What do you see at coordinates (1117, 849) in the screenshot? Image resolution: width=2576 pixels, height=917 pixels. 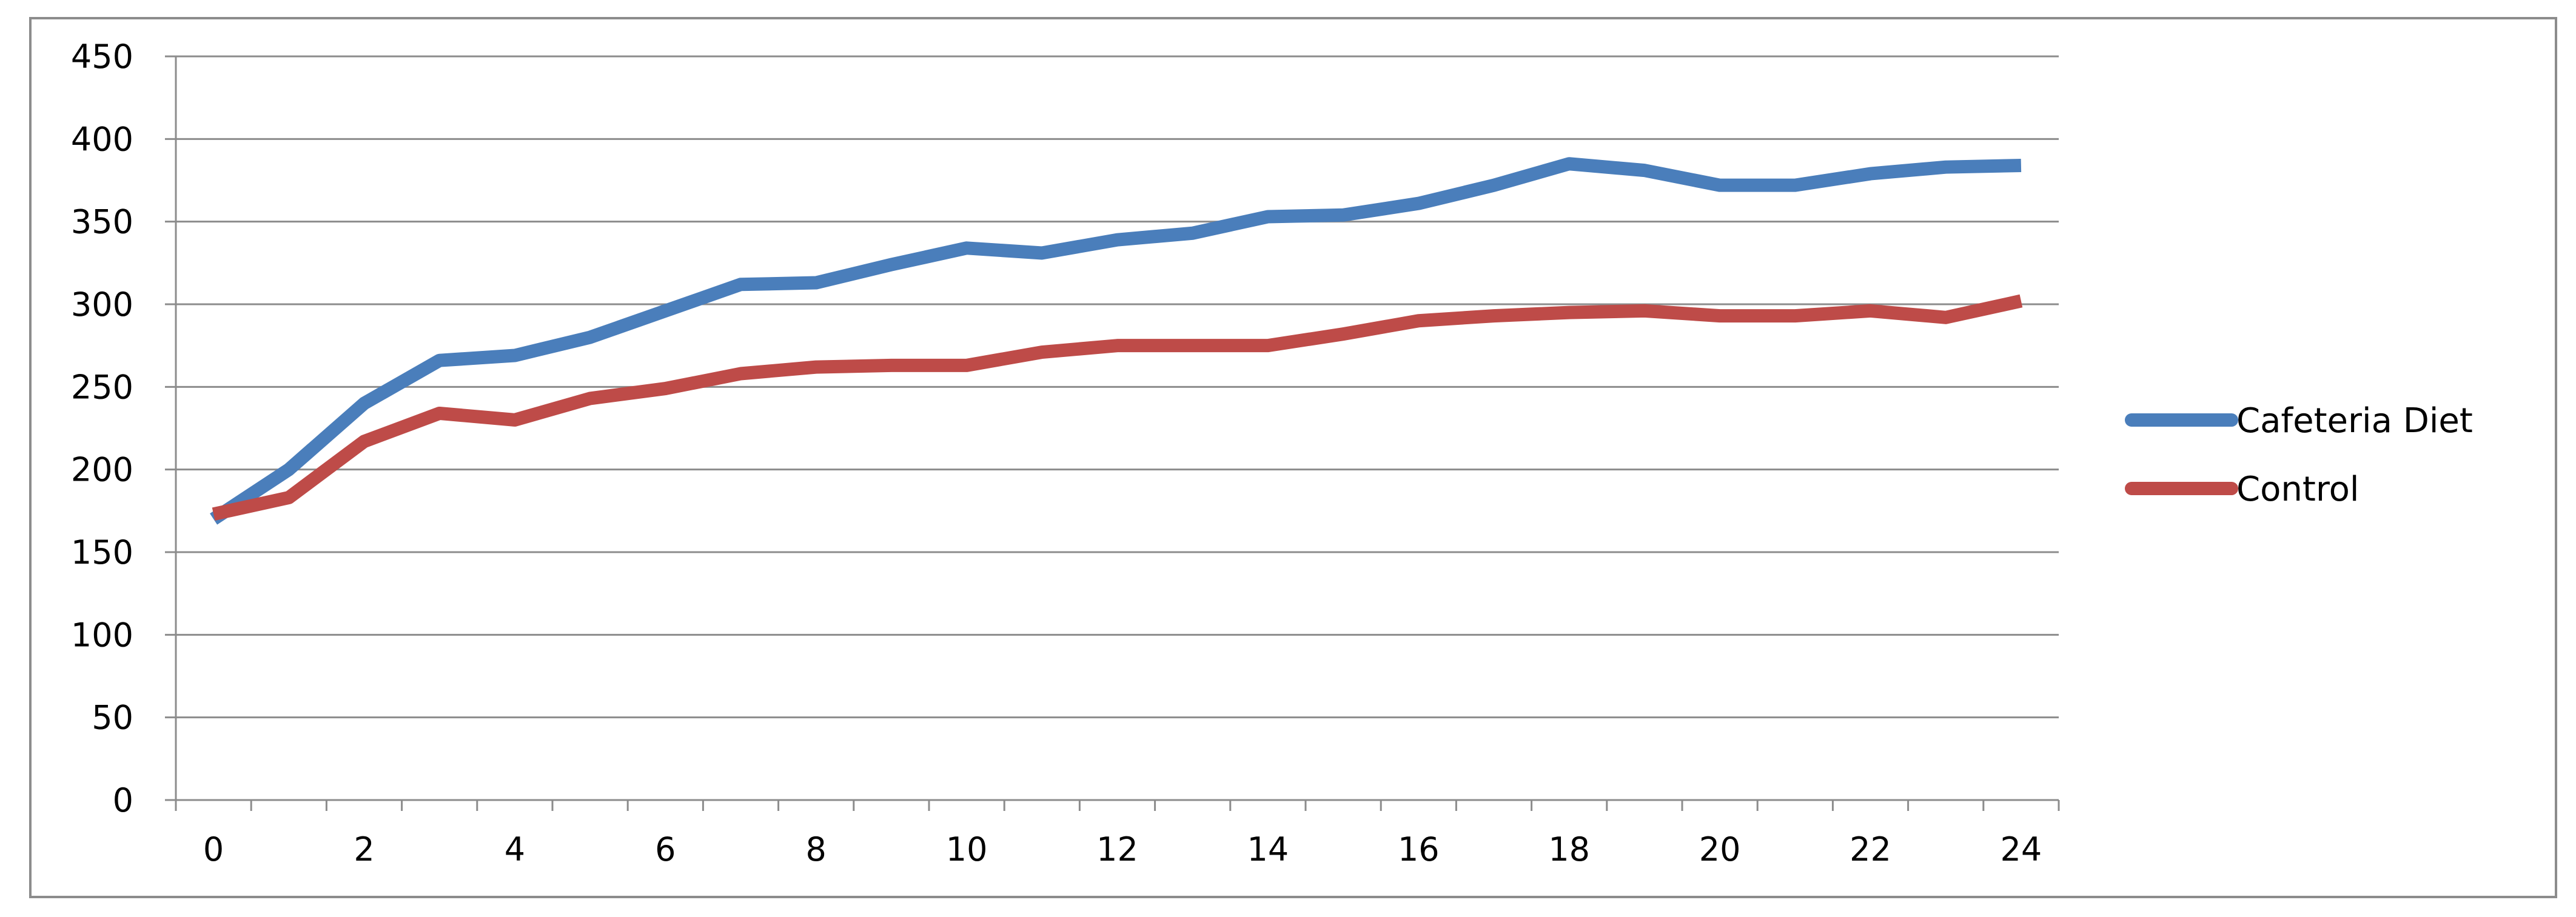 I see `x-tick-label: 12` at bounding box center [1117, 849].